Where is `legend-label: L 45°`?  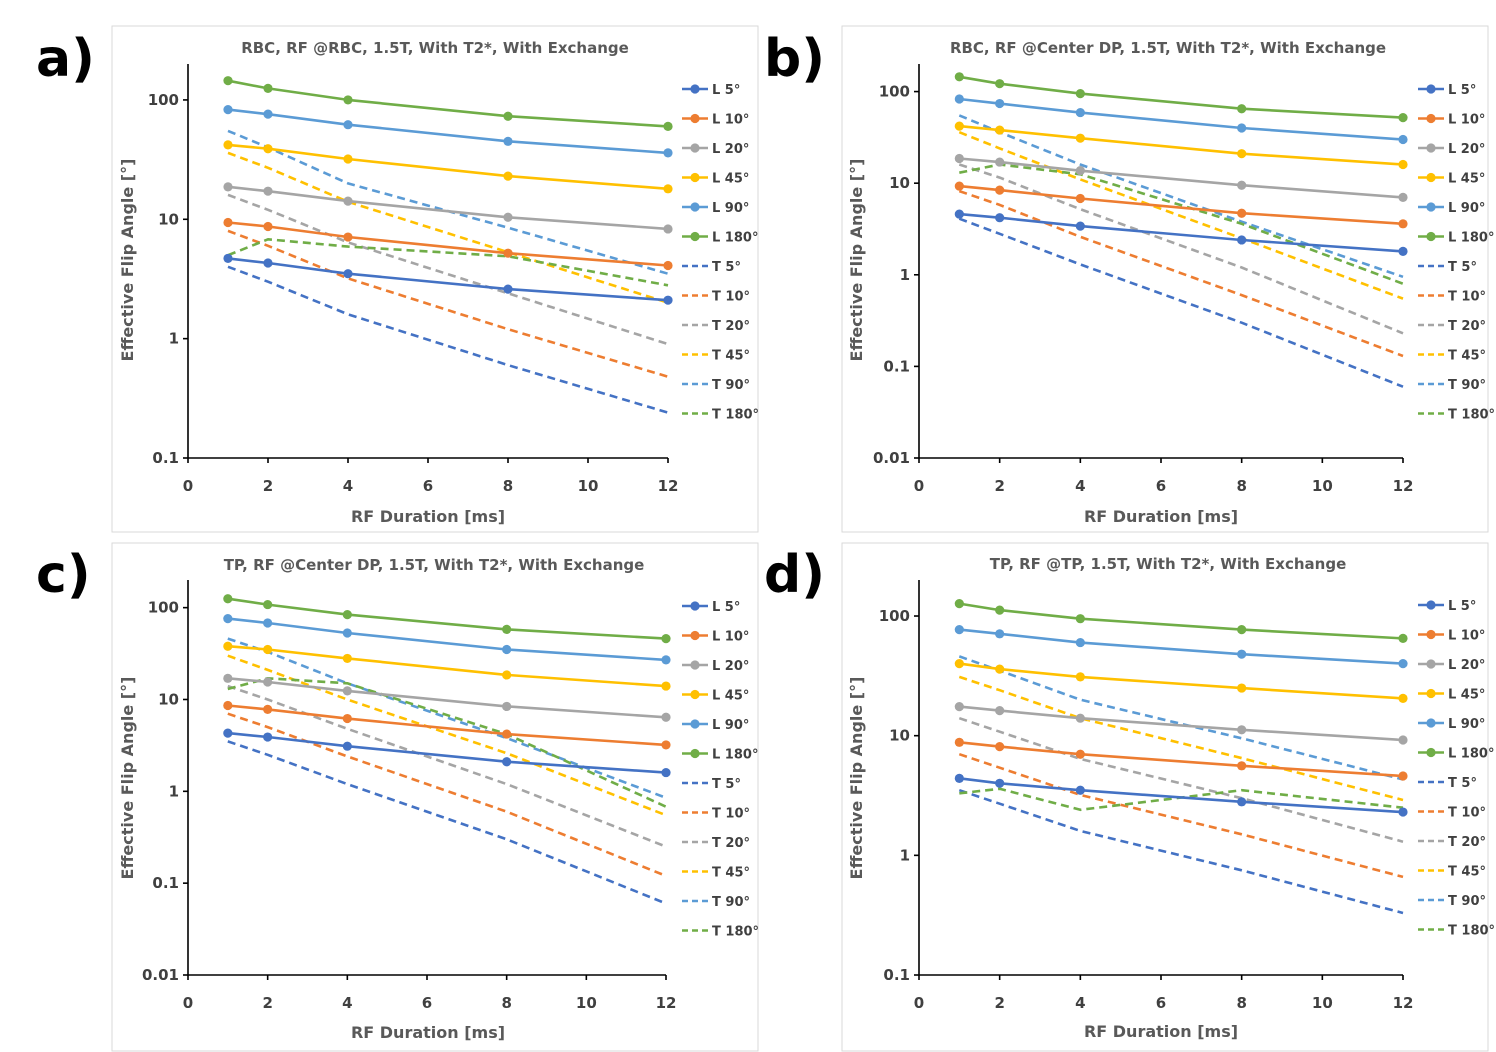 legend-label: L 45° is located at coordinates (1466, 179).